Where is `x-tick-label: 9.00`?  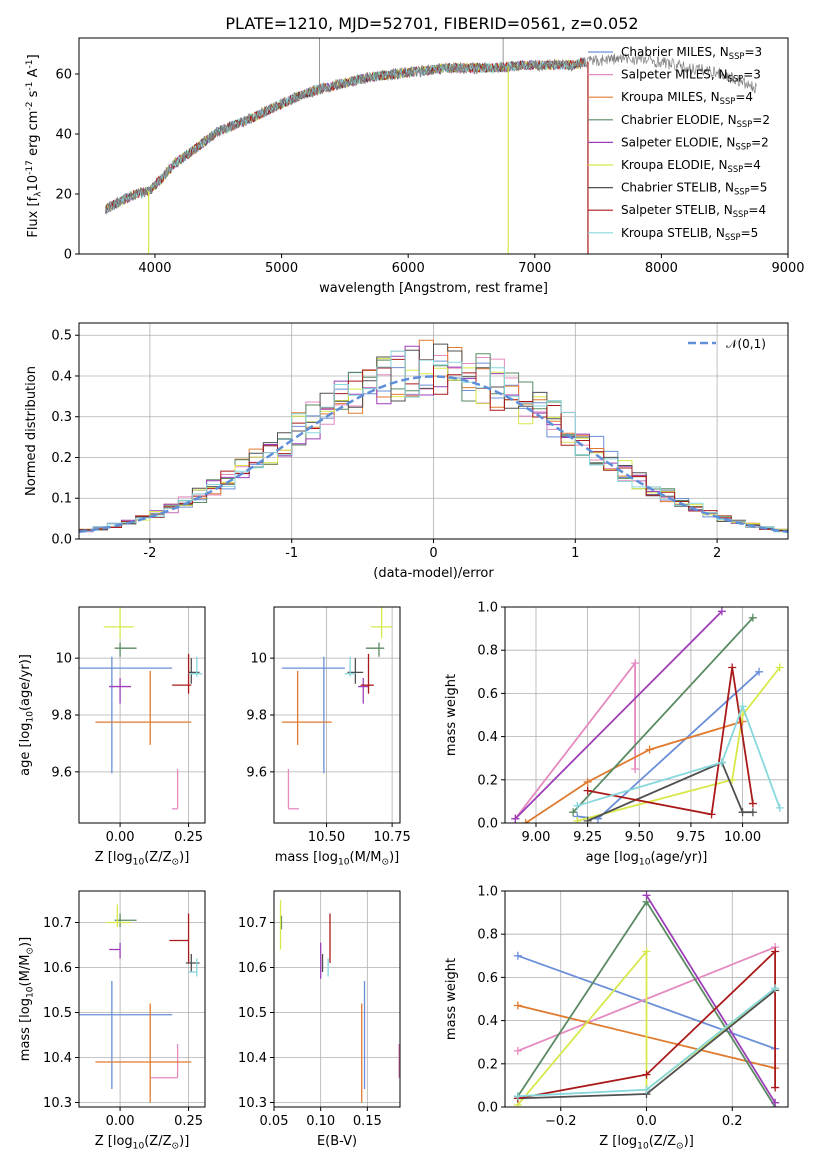 x-tick-label: 9.00 is located at coordinates (536, 837).